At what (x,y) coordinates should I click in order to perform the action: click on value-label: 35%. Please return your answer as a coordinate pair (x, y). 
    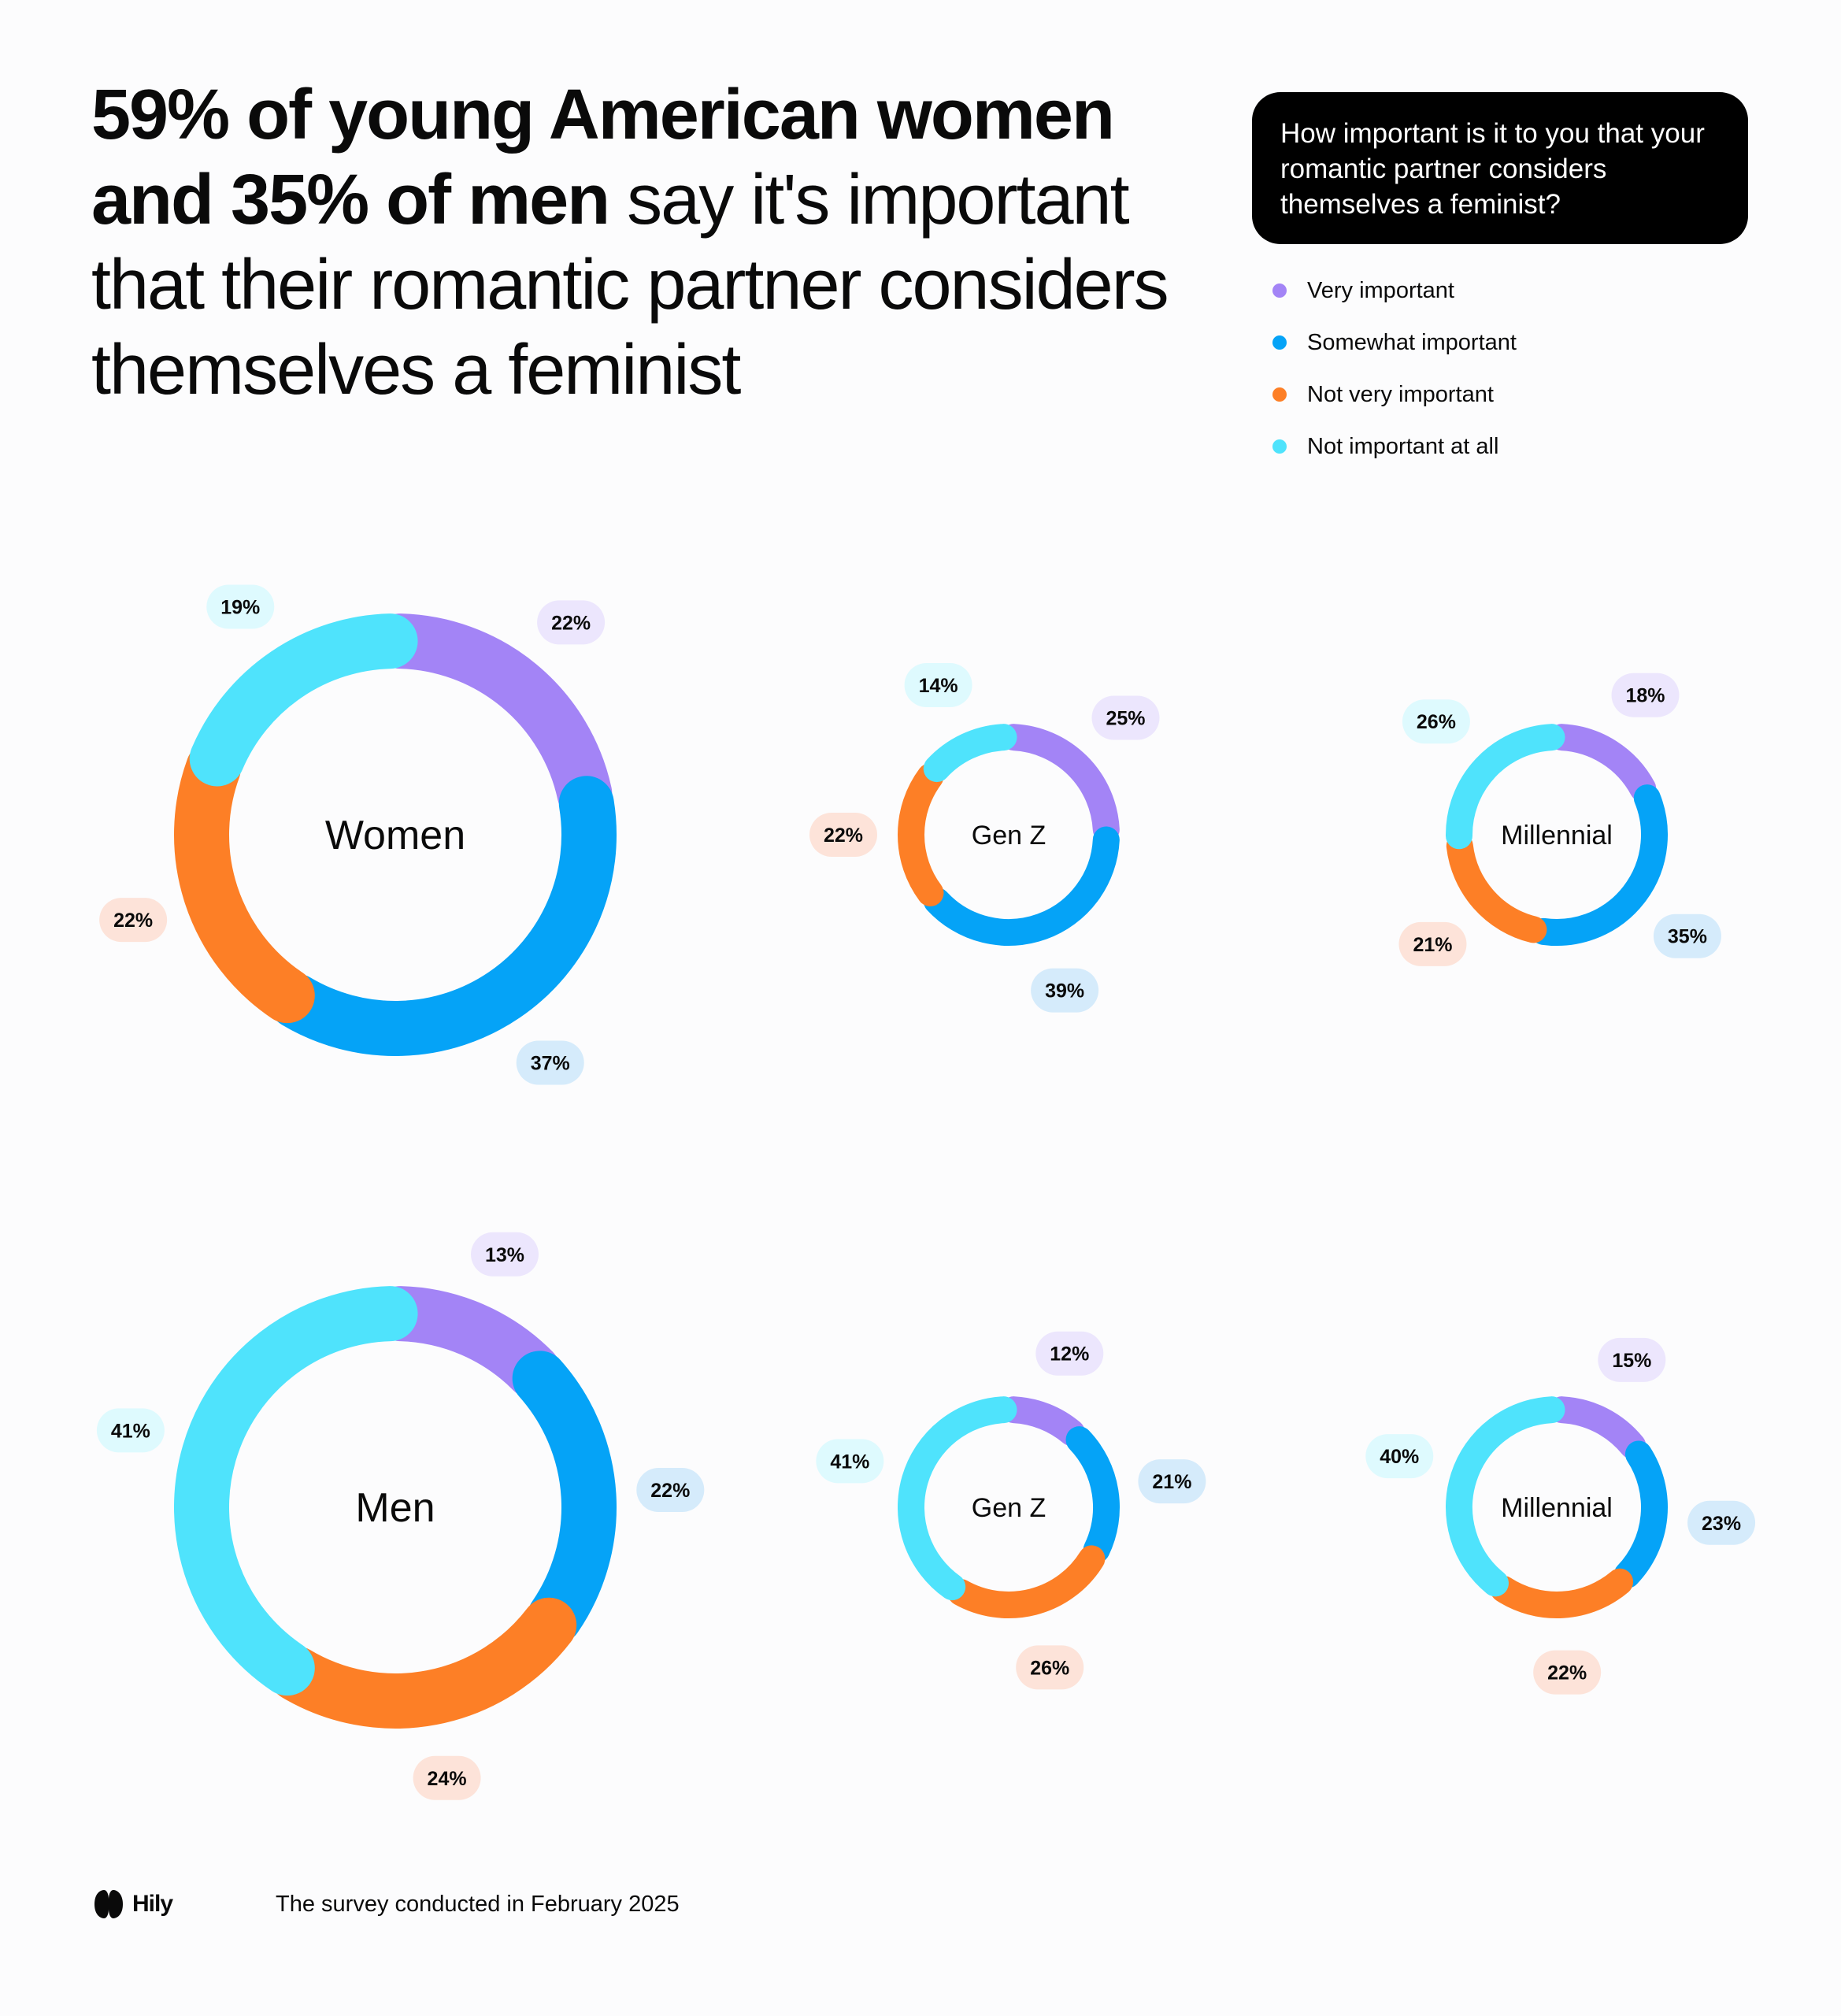
    Looking at the image, I should click on (1687, 937).